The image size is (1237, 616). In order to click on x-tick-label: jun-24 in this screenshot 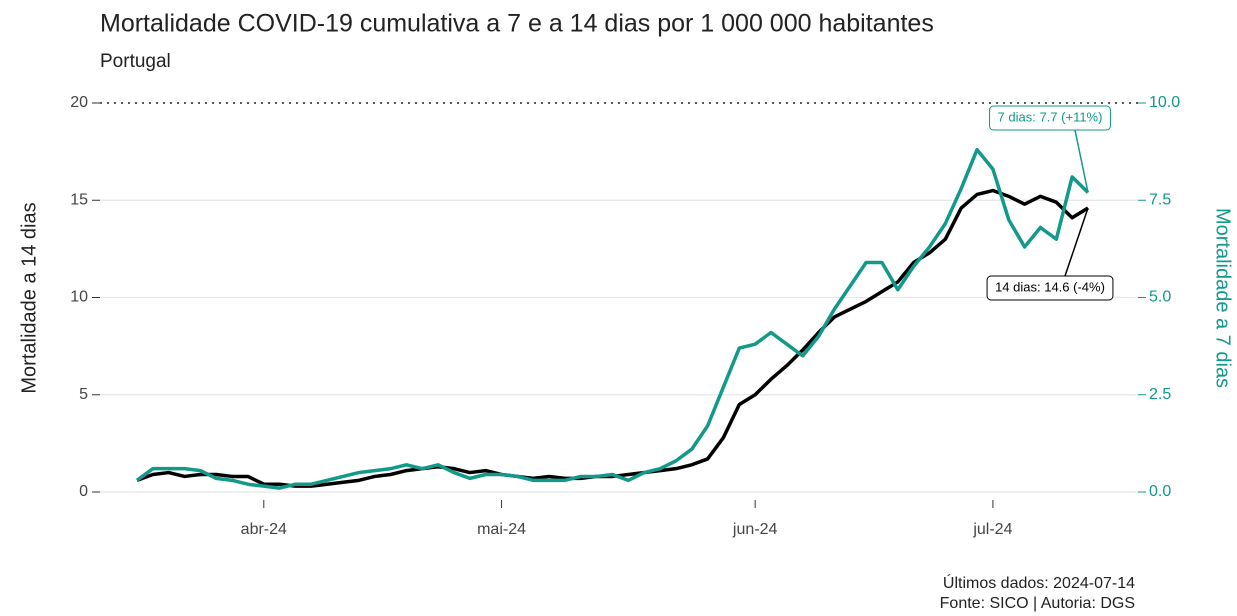, I will do `click(755, 529)`.